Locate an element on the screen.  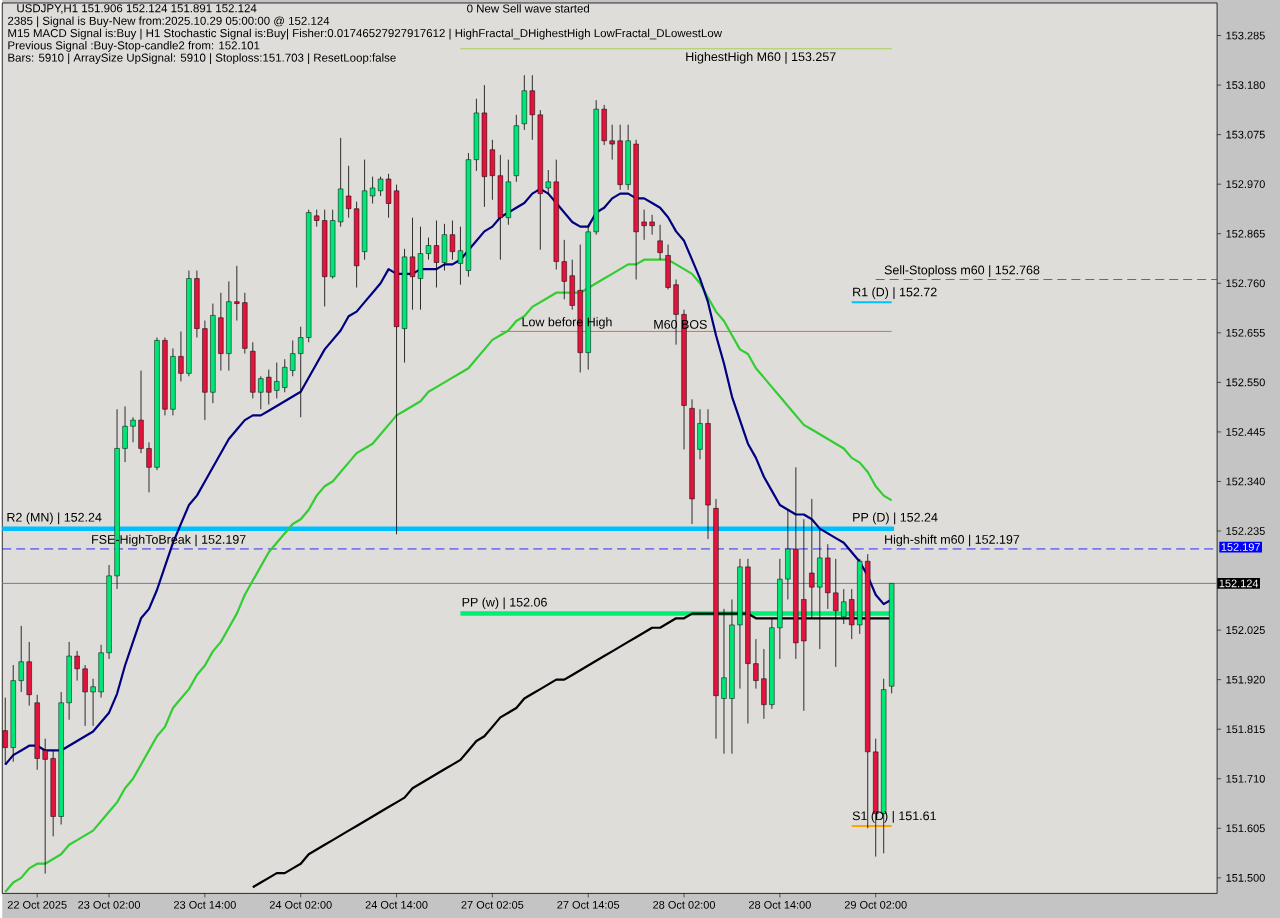
x-tick-label: 27 Oct 02:05 is located at coordinates (492, 904).